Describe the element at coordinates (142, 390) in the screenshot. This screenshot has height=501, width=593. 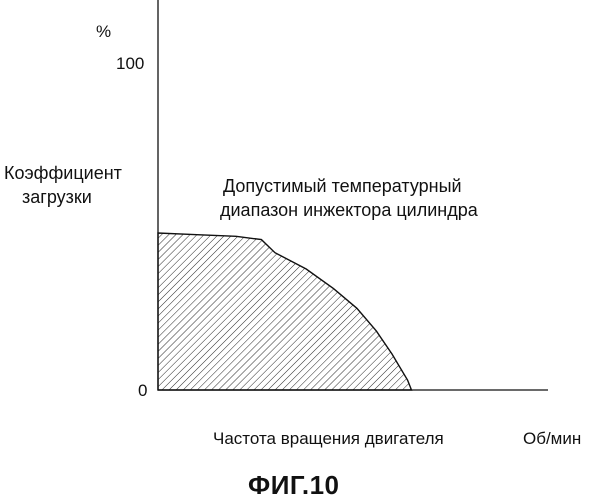
I see `y-tick-label-0: 0` at that location.